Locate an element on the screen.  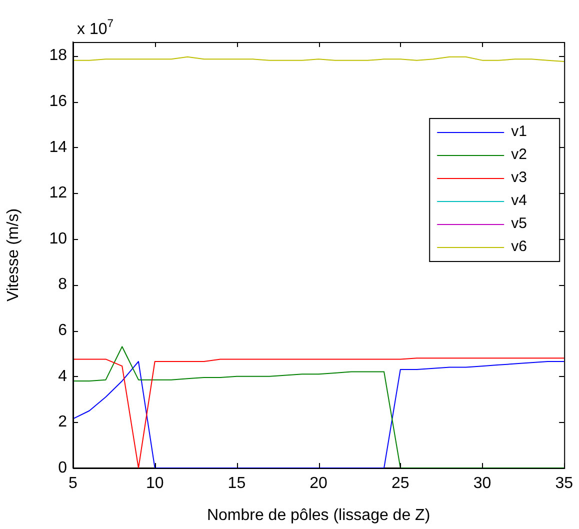
y-tick-label: 16 is located at coordinates (58, 101).